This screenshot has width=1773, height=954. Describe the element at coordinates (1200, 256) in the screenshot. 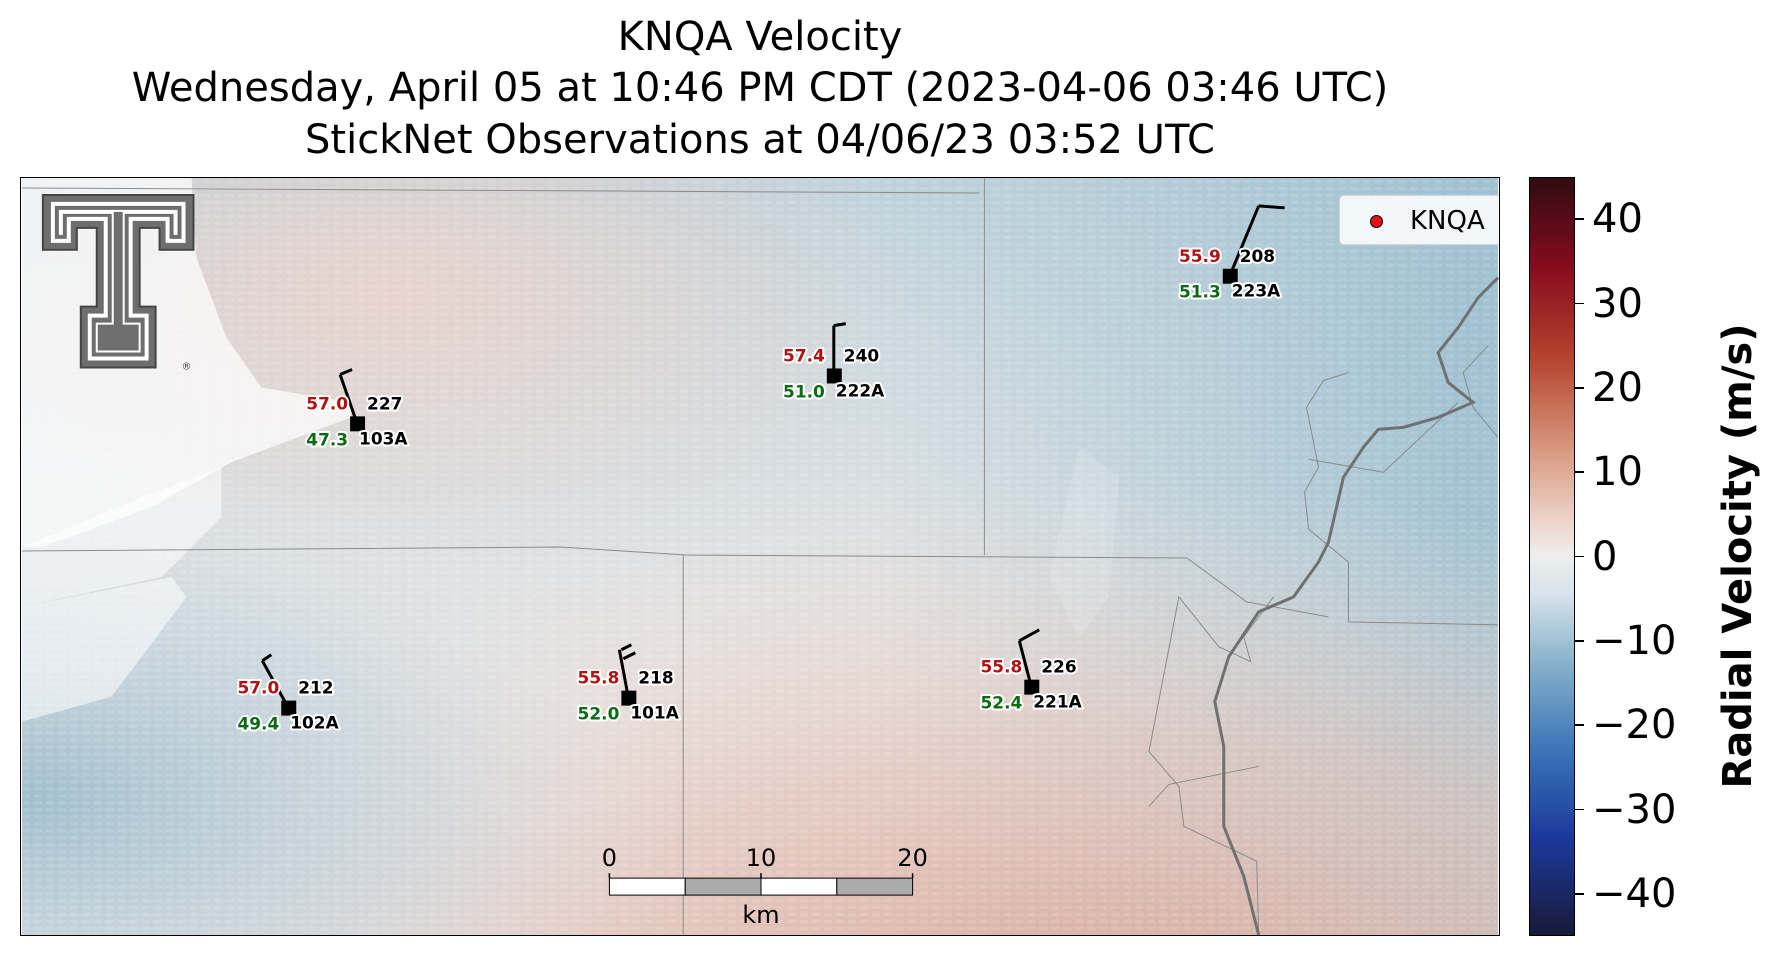

I see `station-red-value: 55.9` at that location.